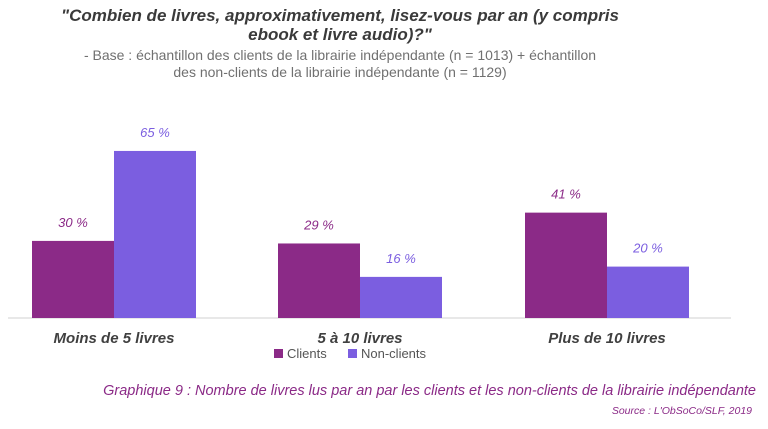  What do you see at coordinates (681, 411) in the screenshot?
I see `figure-source: Source : L'ObSoCo/SLF, 2019` at bounding box center [681, 411].